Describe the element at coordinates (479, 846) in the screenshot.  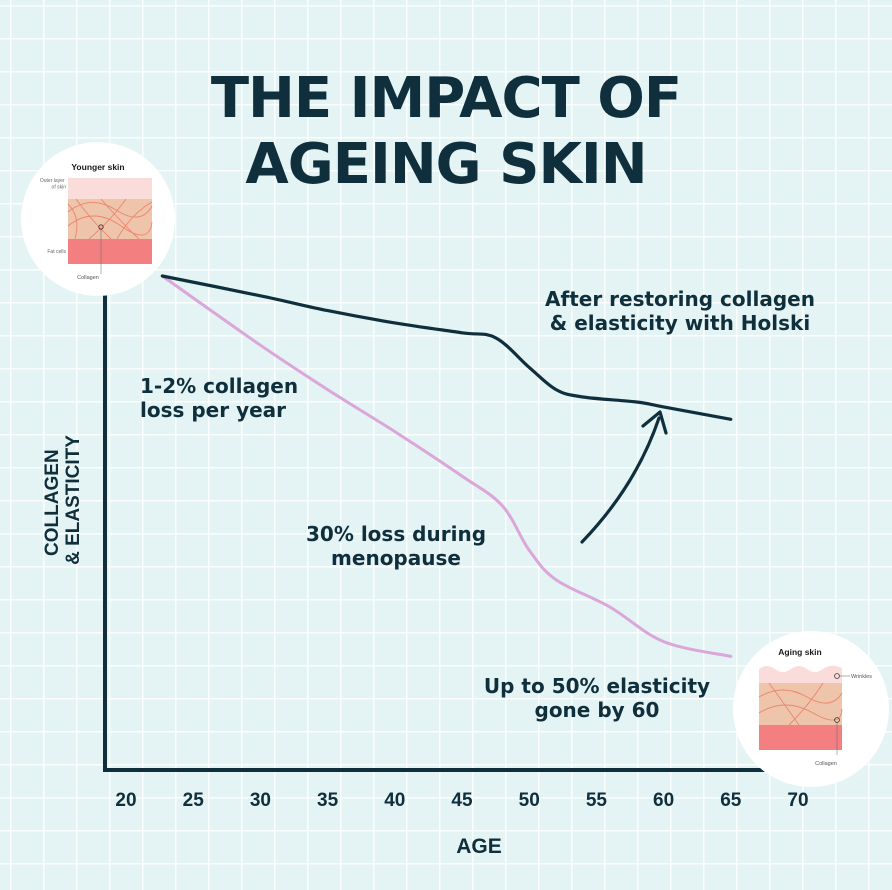
I see `x-axis-label: AGE` at that location.